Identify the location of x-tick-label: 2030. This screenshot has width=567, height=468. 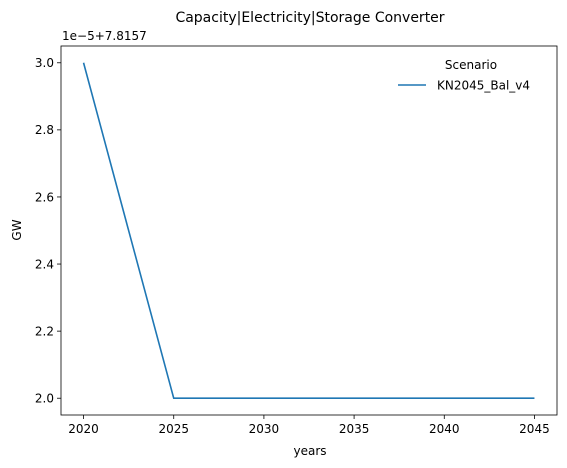
(264, 429).